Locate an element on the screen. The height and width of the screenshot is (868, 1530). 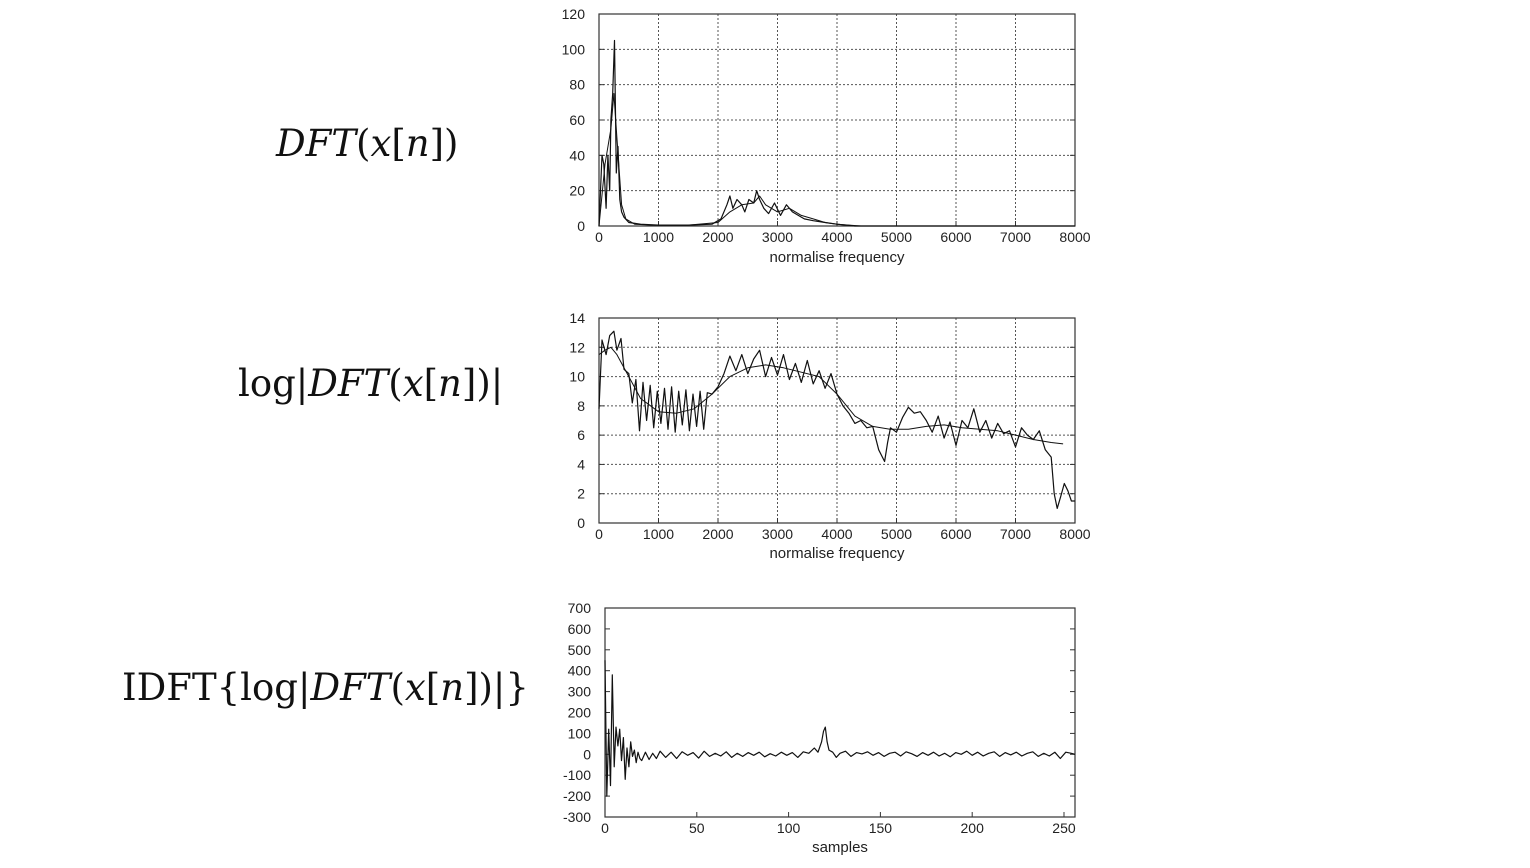
eq-close: ]) is located at coordinates (444, 143).